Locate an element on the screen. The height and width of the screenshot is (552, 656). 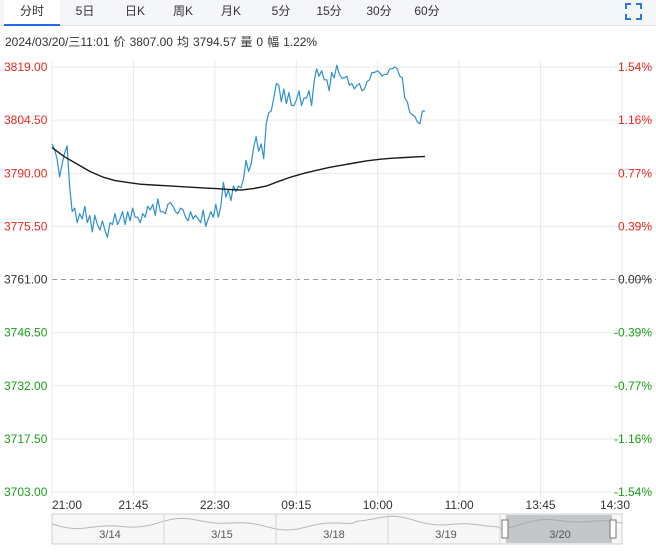
y-tick-label-right: -0.77% is located at coordinates (633, 386).